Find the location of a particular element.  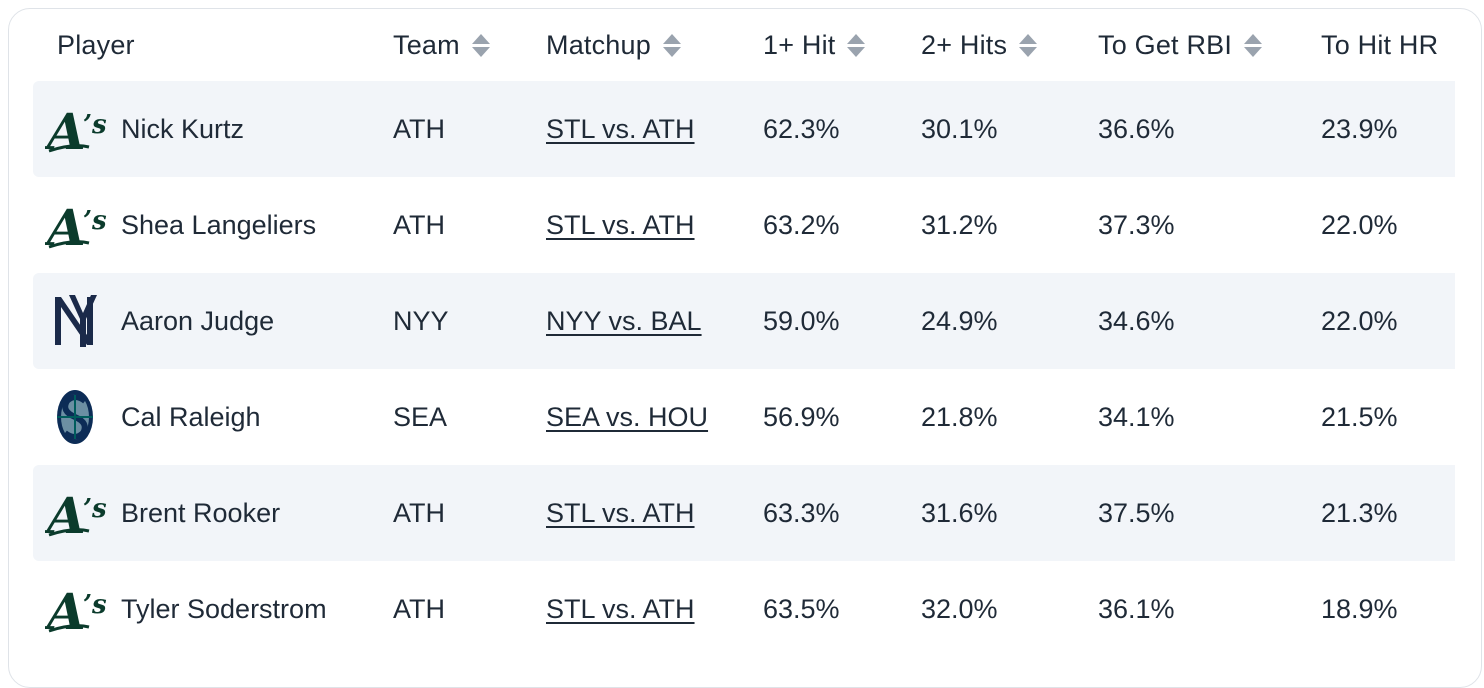

hr-prob: 23.9% is located at coordinates (1359, 128).